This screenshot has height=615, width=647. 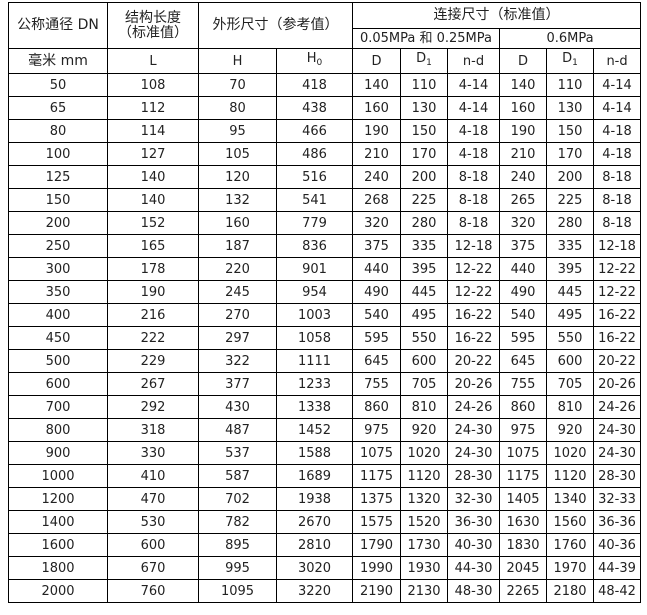 What do you see at coordinates (523, 407) in the screenshot?
I see `table-cell: 860` at bounding box center [523, 407].